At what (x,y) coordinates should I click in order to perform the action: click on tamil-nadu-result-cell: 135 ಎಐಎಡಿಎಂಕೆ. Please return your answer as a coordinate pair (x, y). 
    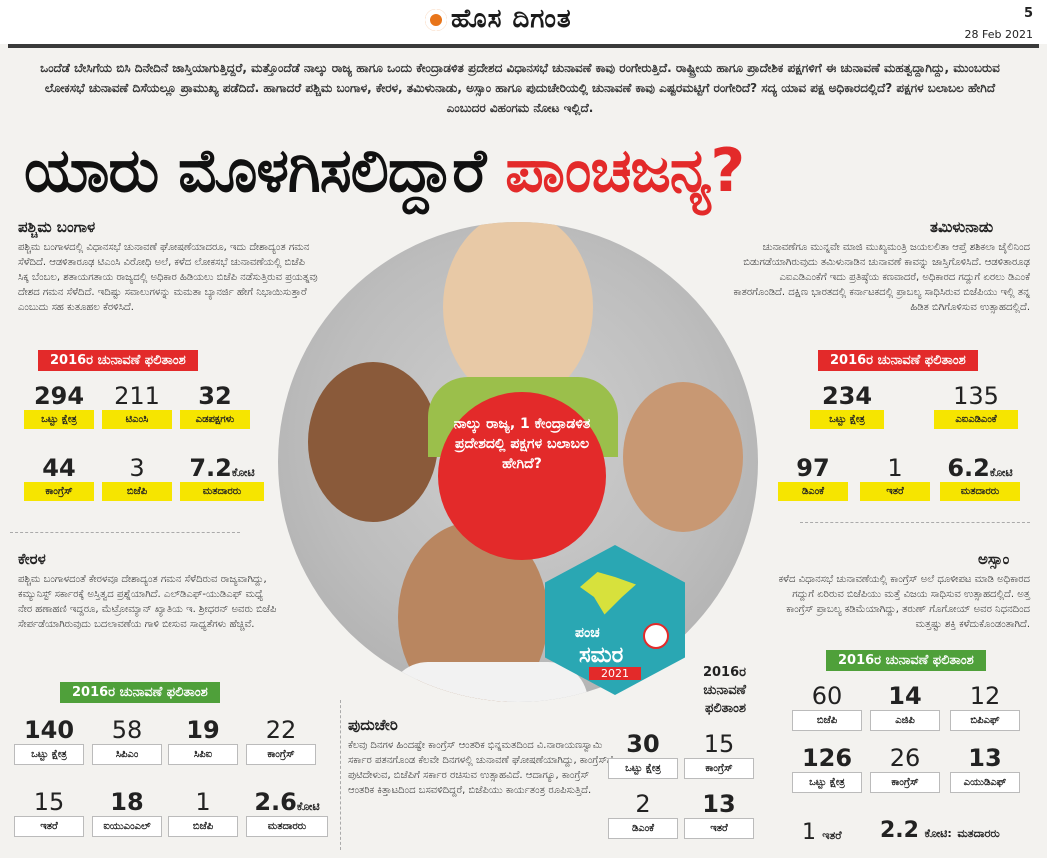
    Looking at the image, I should click on (976, 405).